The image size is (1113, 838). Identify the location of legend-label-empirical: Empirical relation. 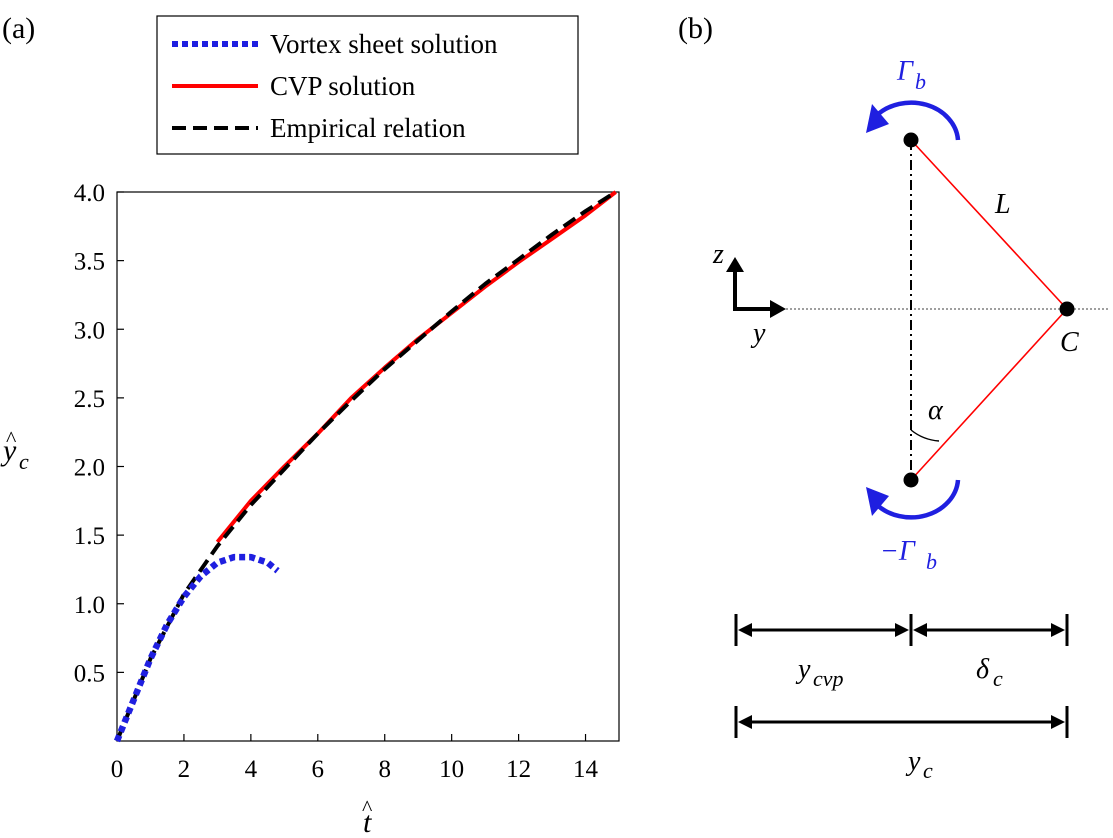
(368, 128).